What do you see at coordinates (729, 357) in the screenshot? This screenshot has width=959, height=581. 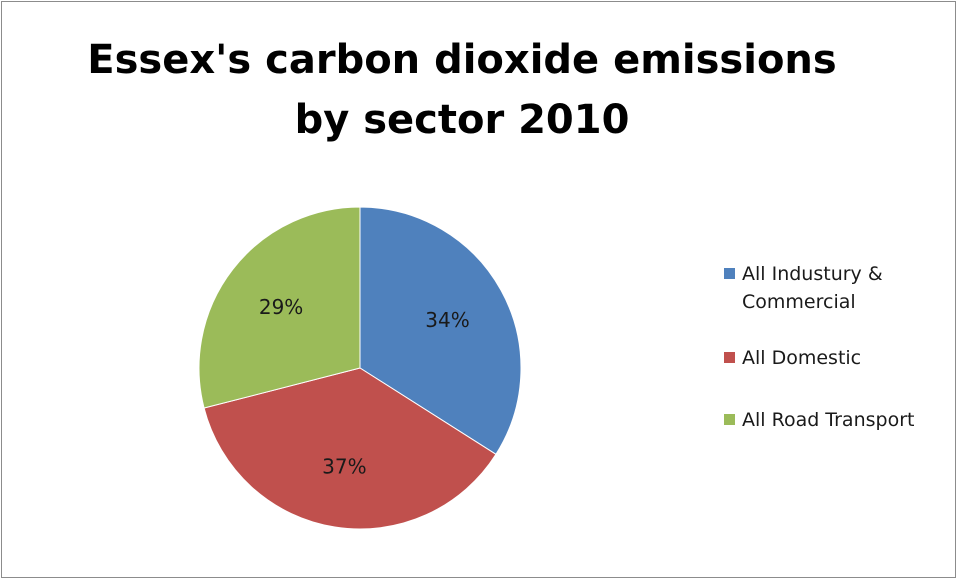 I see `legend-swatch-domestic` at bounding box center [729, 357].